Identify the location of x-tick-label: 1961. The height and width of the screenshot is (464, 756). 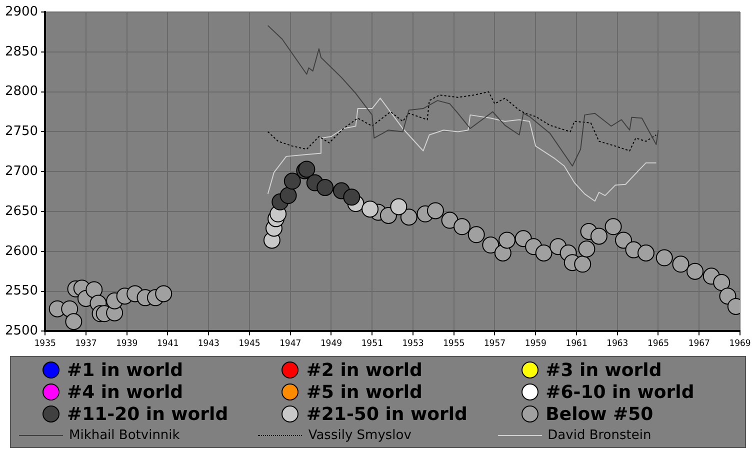
(577, 343).